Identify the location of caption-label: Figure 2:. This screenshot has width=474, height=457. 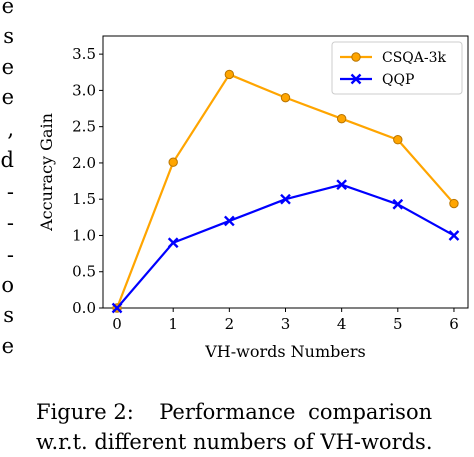
(85, 412).